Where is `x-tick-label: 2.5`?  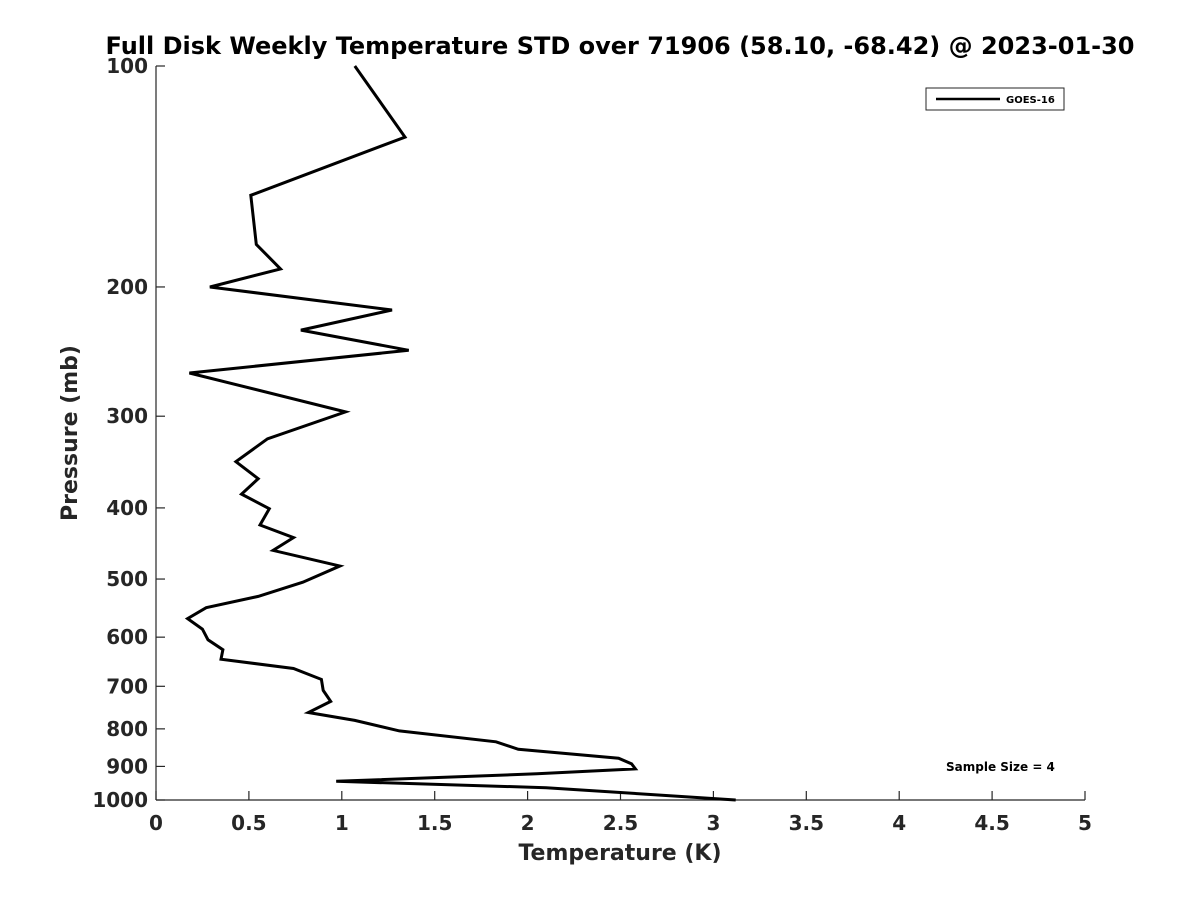
x-tick-label: 2.5 is located at coordinates (620, 823).